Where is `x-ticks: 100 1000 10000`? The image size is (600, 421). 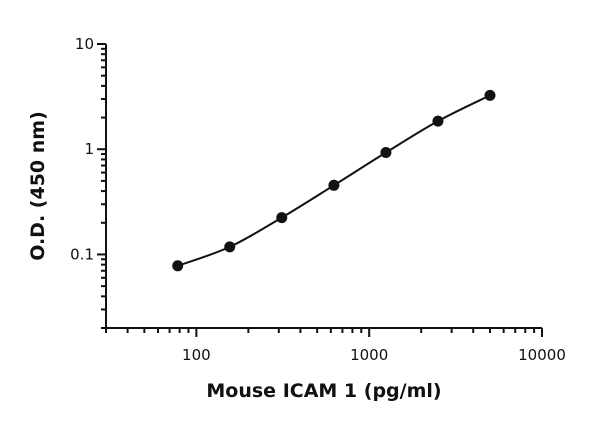 x-ticks: 100 1000 10000 is located at coordinates (335, 346).